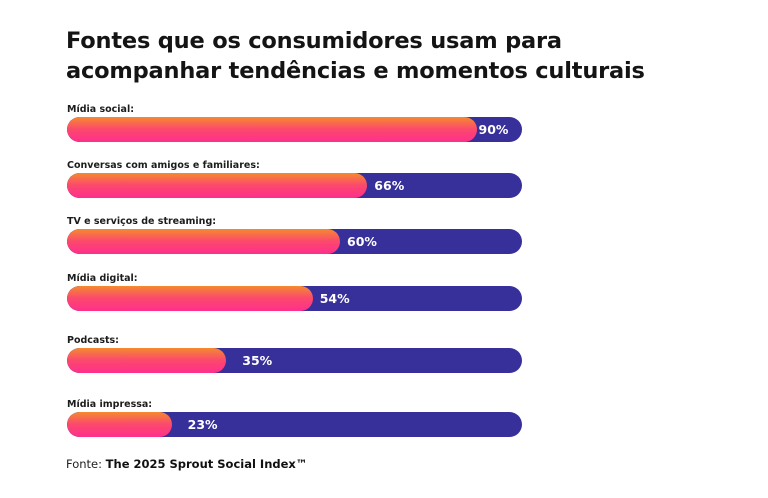 The image size is (768, 498). I want to click on category-label: Mídia digital:, so click(102, 278).